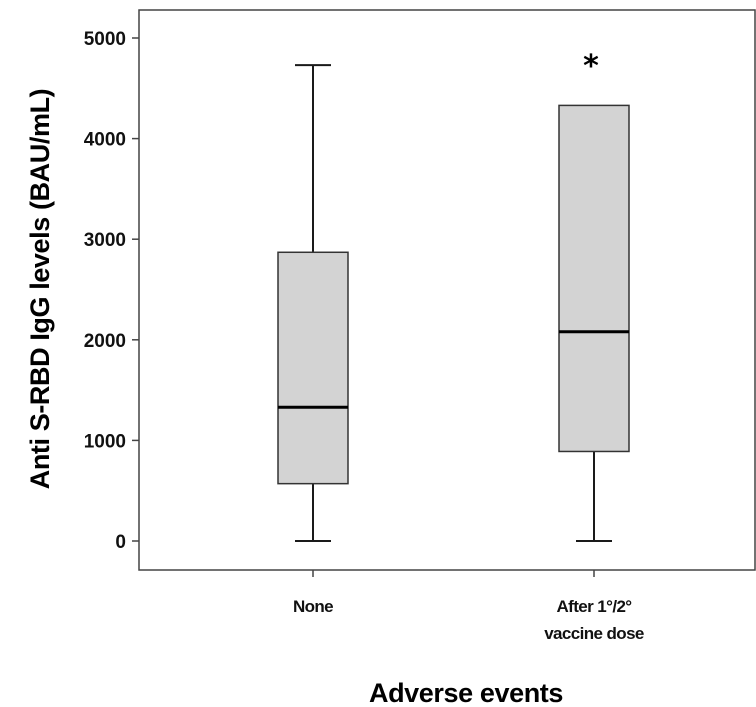  Describe the element at coordinates (591, 66) in the screenshot. I see `outlier-marker: *` at that location.